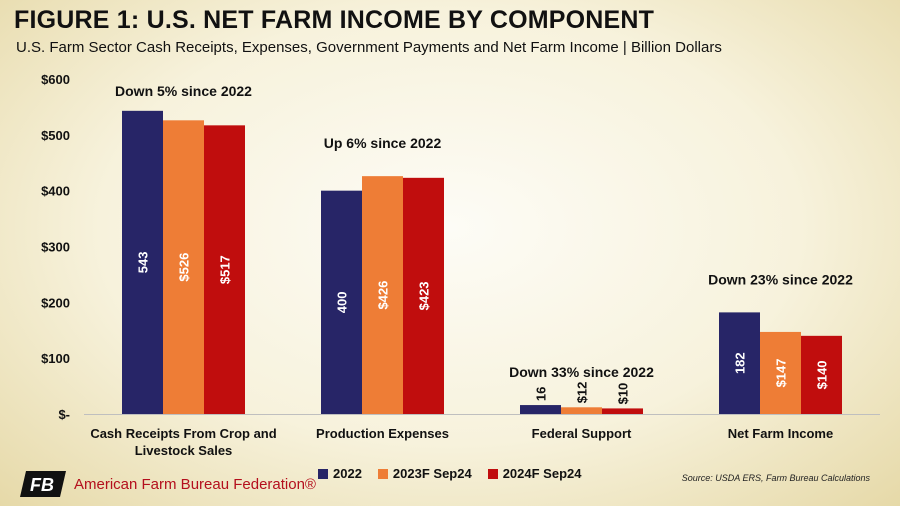  Describe the element at coordinates (432, 473) in the screenshot. I see `legend-label-2023f: 2023F Sep24` at that location.